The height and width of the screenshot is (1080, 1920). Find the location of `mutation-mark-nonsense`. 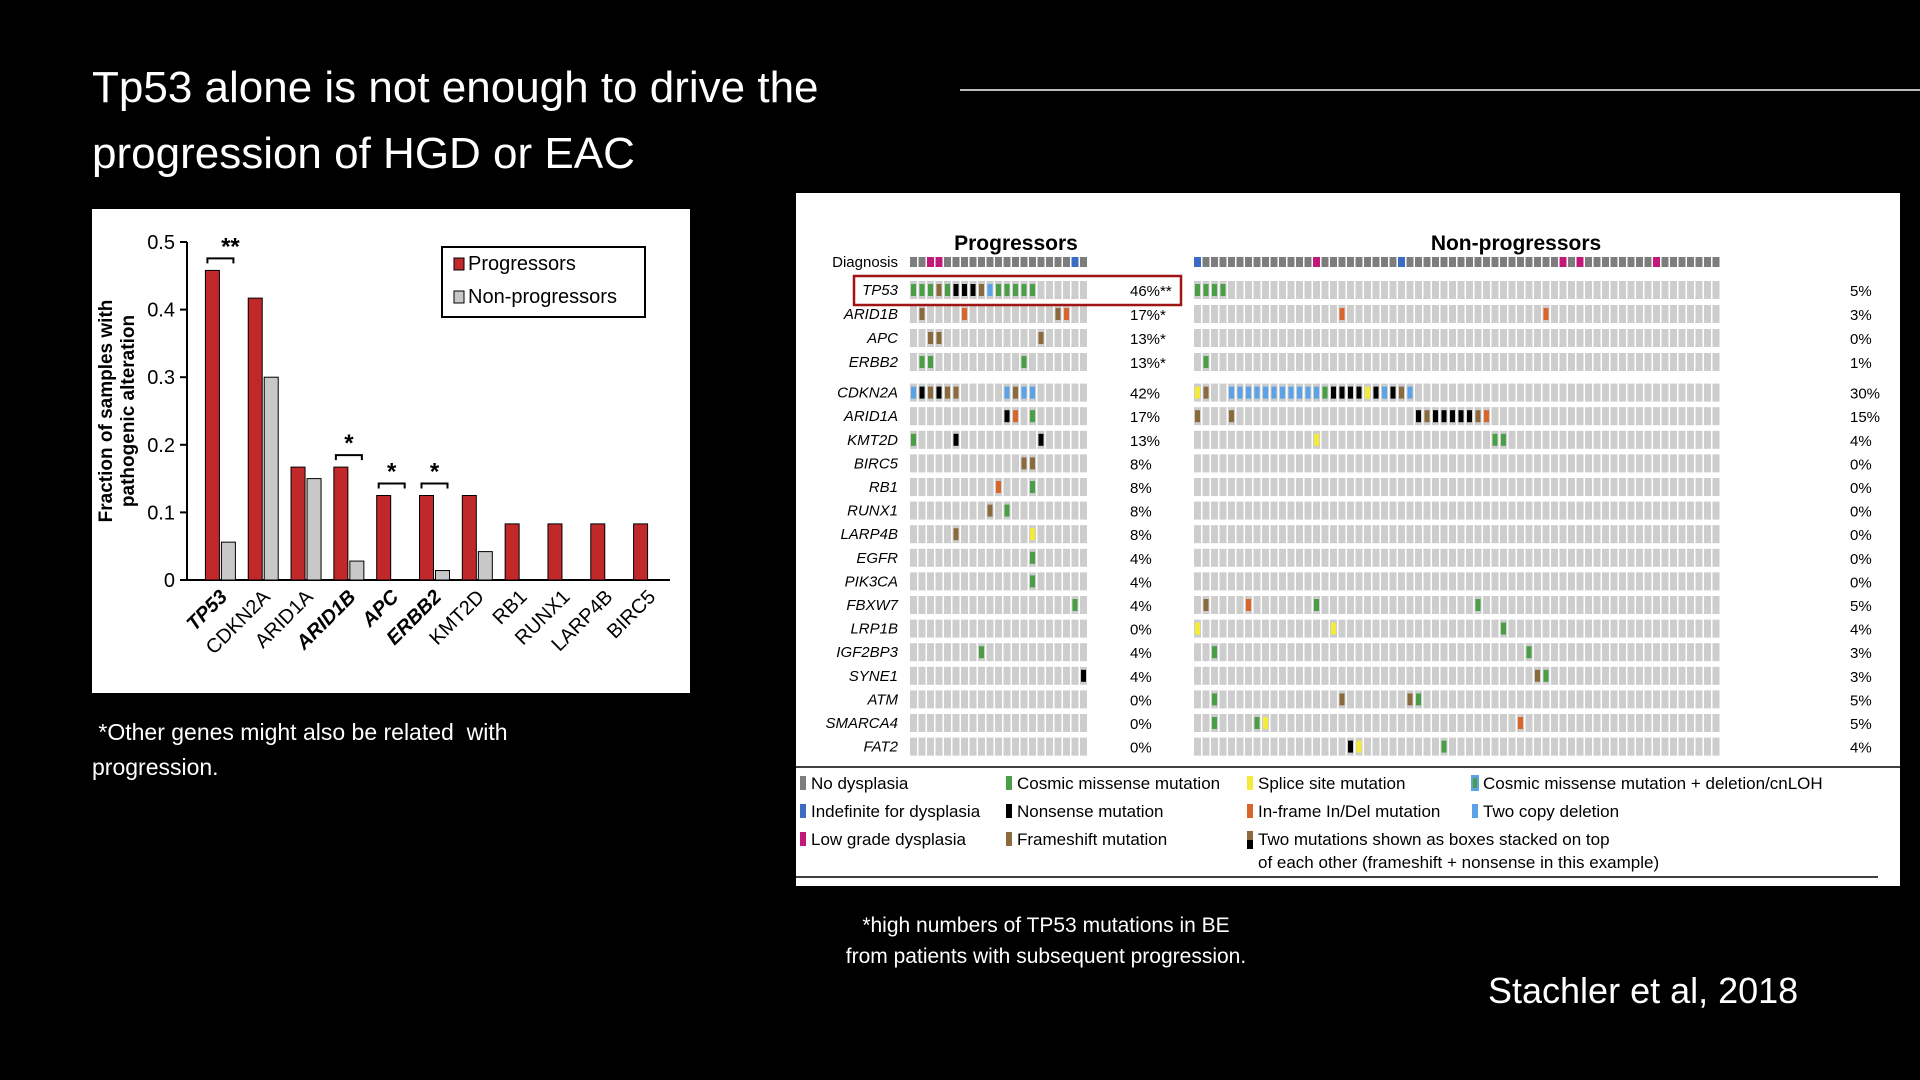

mutation-mark-nonsense is located at coordinates (1007, 416).